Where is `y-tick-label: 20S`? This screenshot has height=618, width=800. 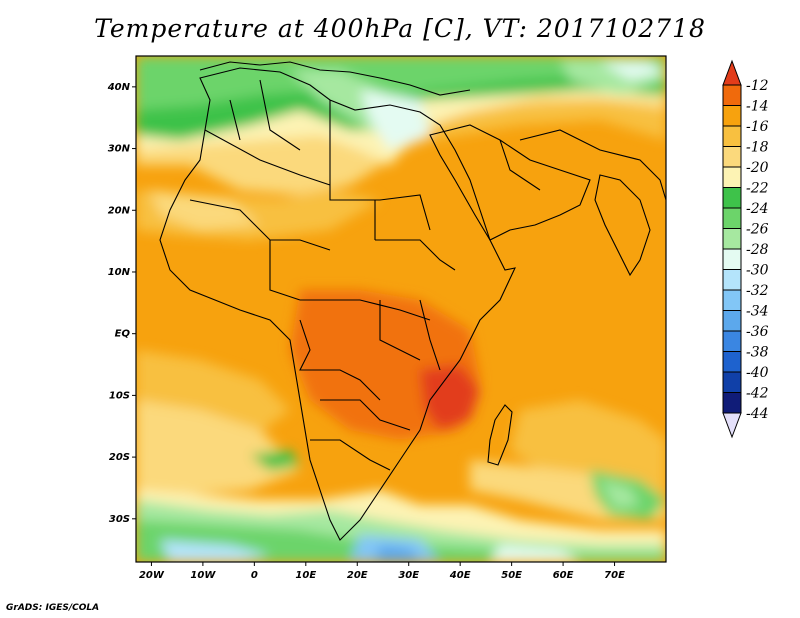 y-tick-label: 20S is located at coordinates (119, 457).